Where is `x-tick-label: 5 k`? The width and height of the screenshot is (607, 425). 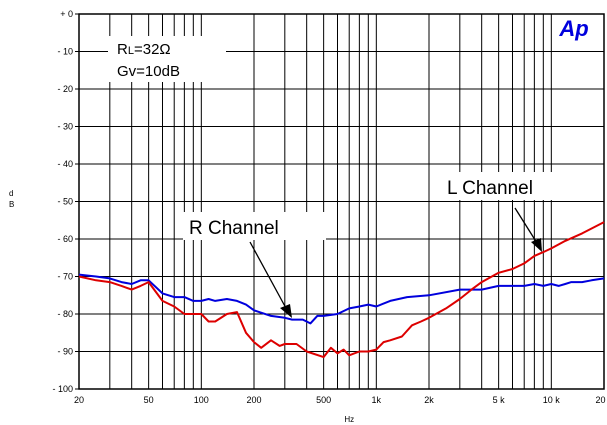 x-tick-label: 5 k is located at coordinates (499, 400).